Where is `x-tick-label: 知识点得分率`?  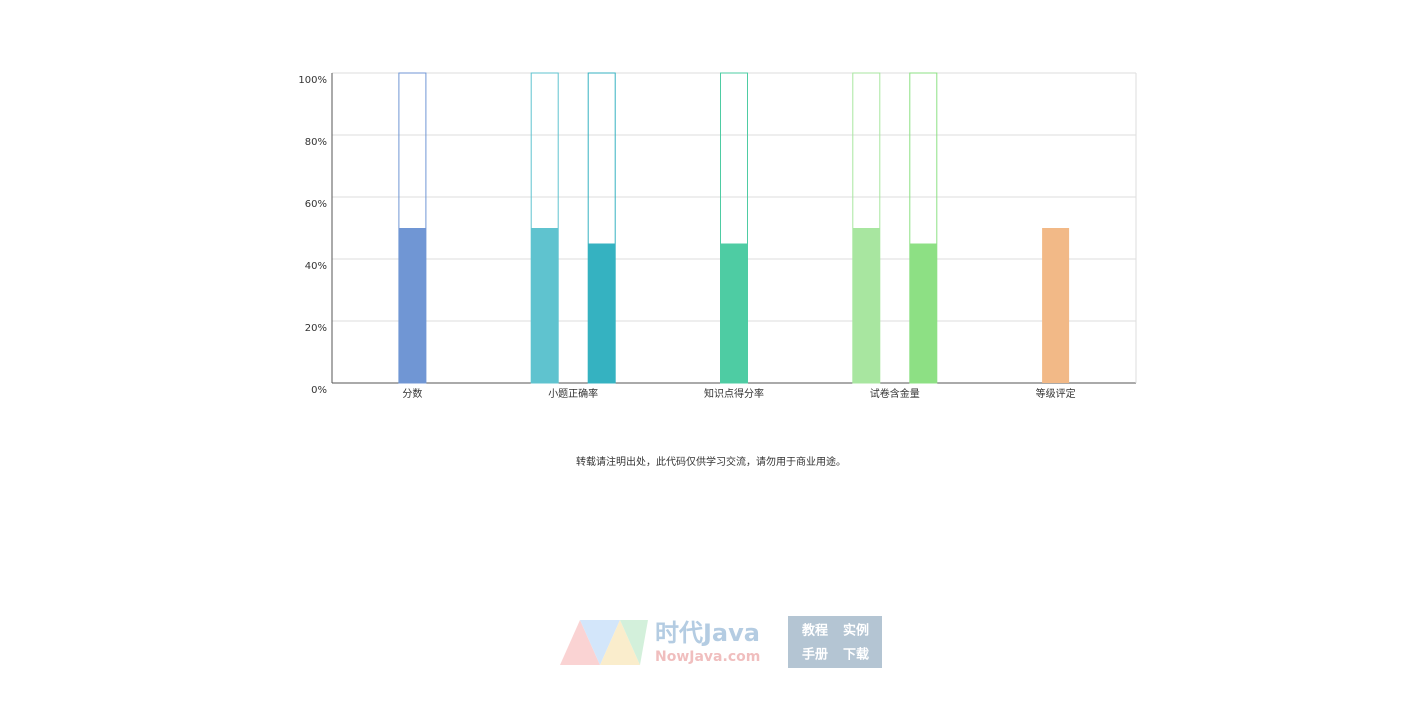 x-tick-label: 知识点得分率 is located at coordinates (734, 393).